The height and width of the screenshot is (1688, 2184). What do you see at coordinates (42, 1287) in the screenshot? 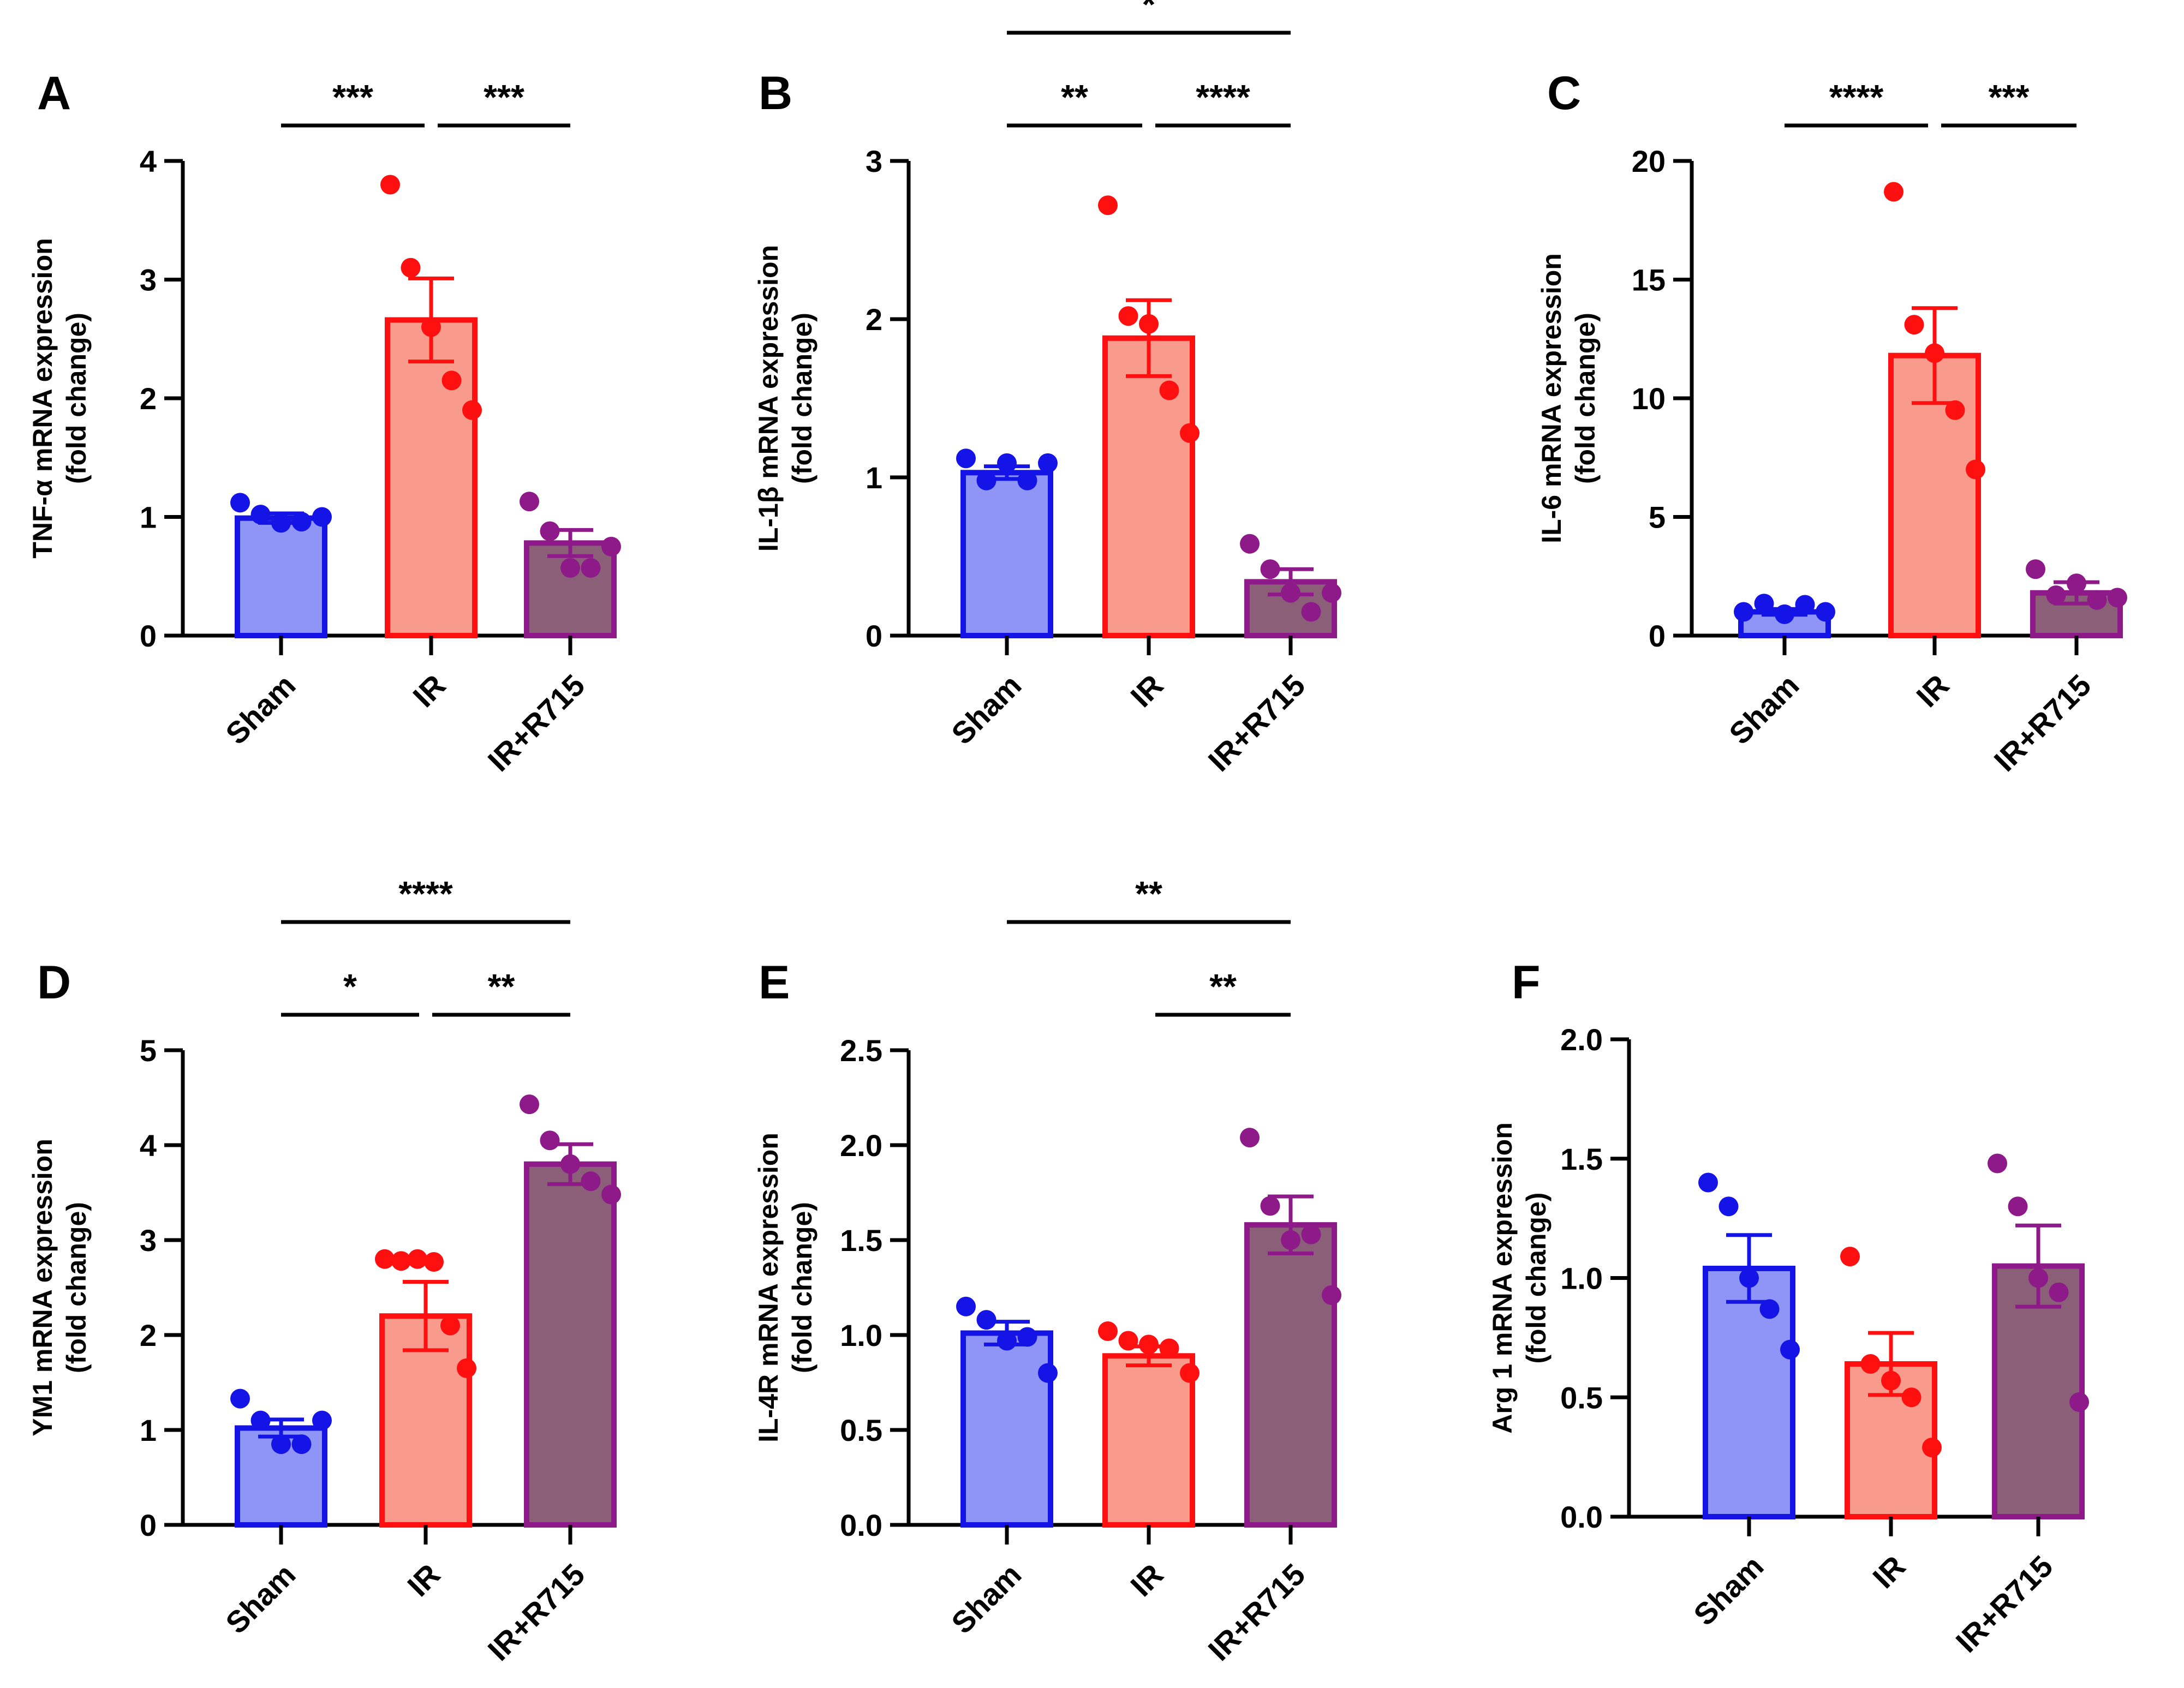
I see `y-axis-label: YM1 mRNA expression` at bounding box center [42, 1287].